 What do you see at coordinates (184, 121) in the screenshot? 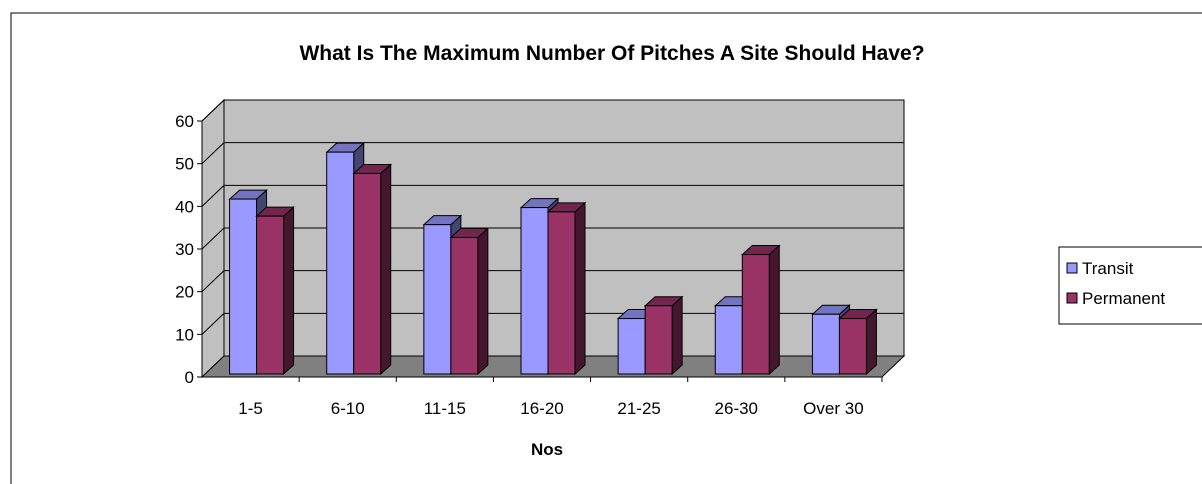
I see `y-tick-label: 60` at bounding box center [184, 121].